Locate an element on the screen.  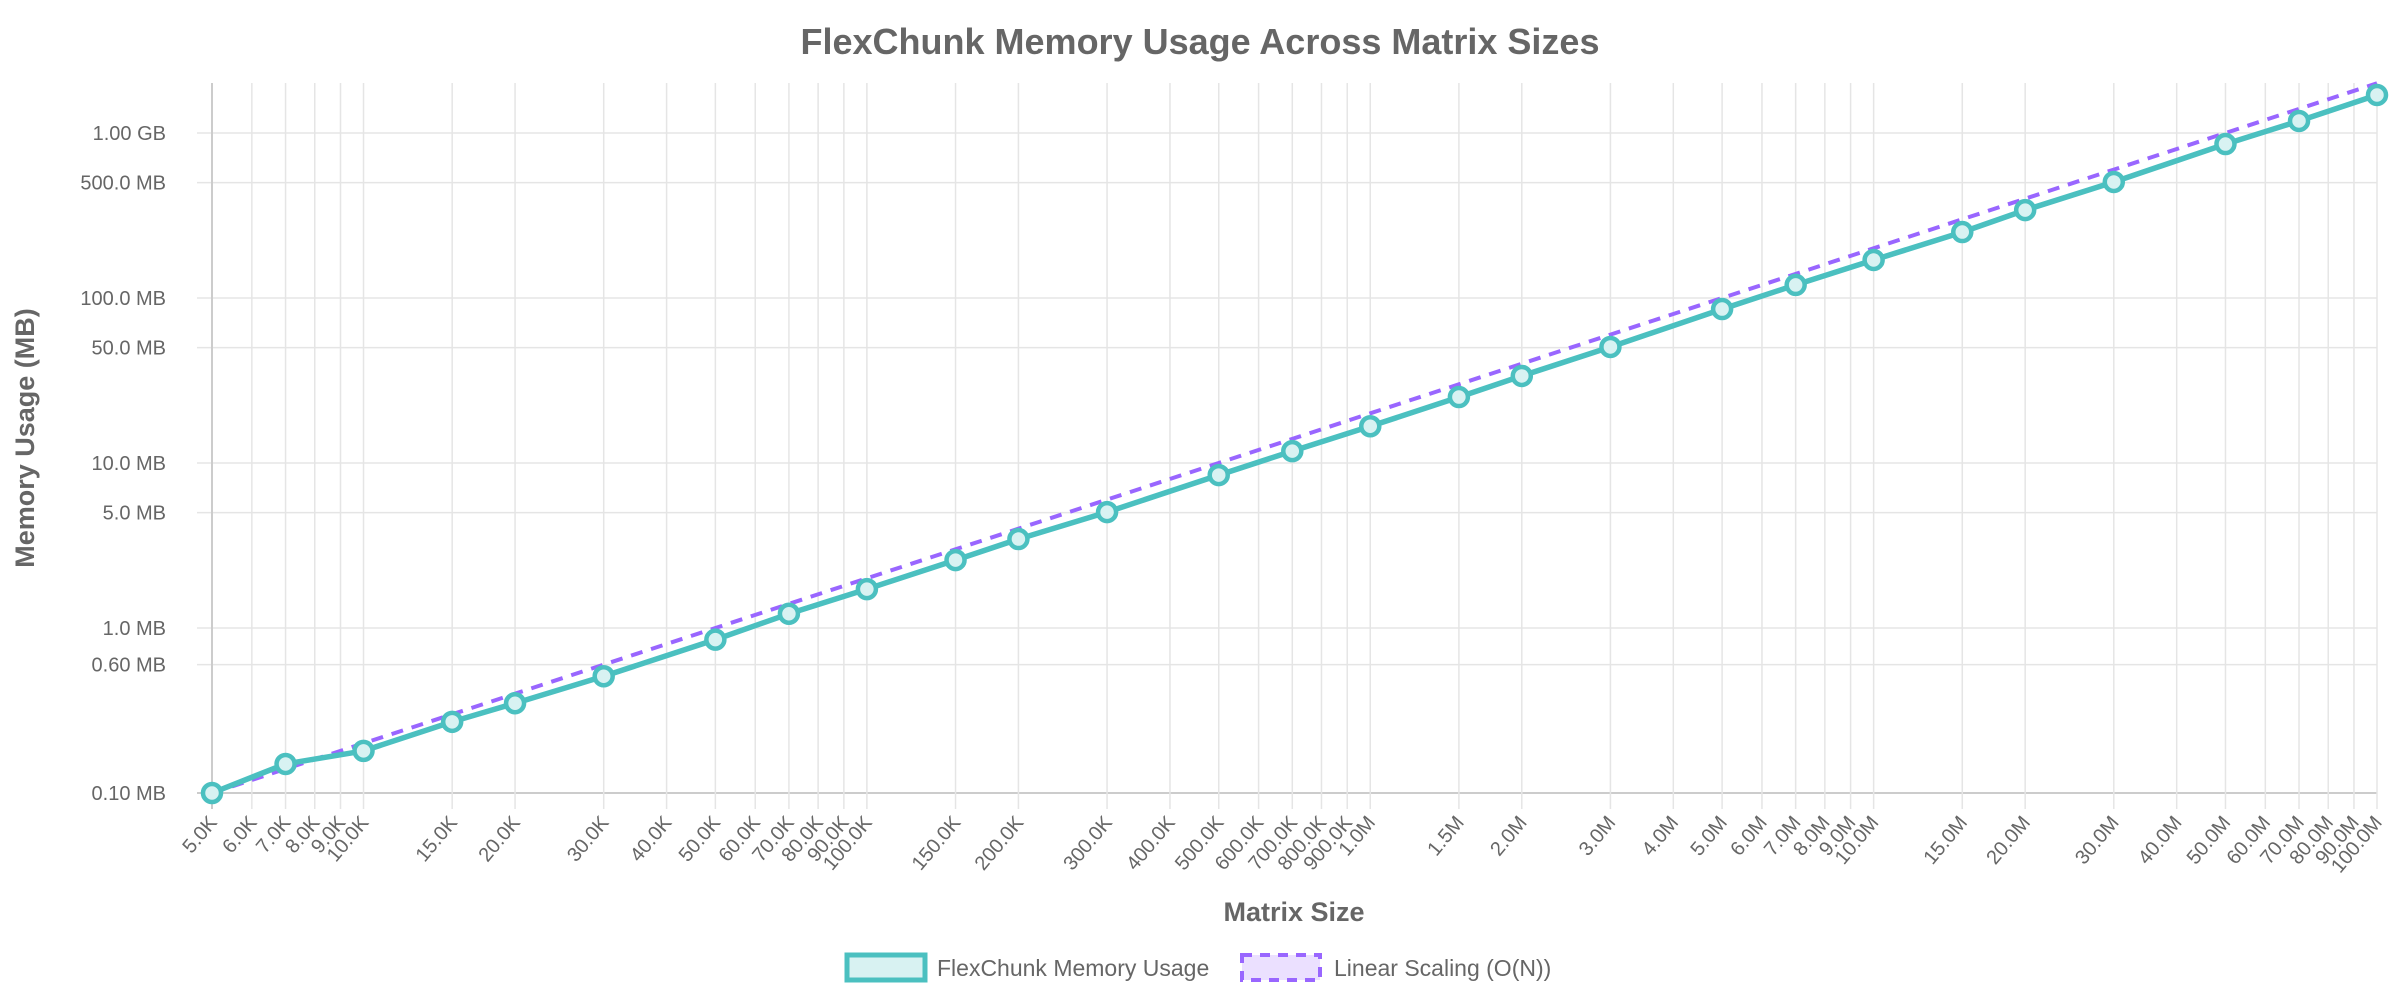
x-tick-label: 400.0K is located at coordinates (1151, 843).